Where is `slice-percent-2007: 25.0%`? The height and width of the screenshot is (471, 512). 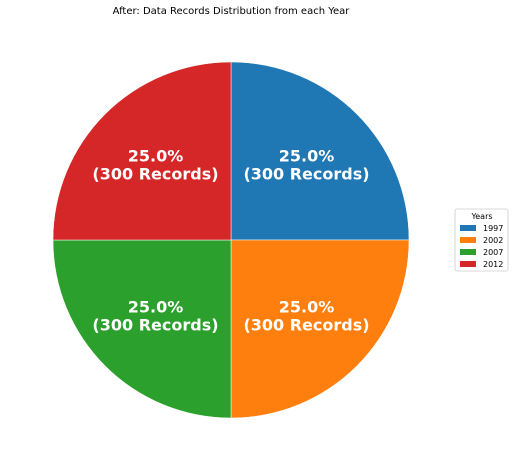 slice-percent-2007: 25.0% is located at coordinates (156, 307).